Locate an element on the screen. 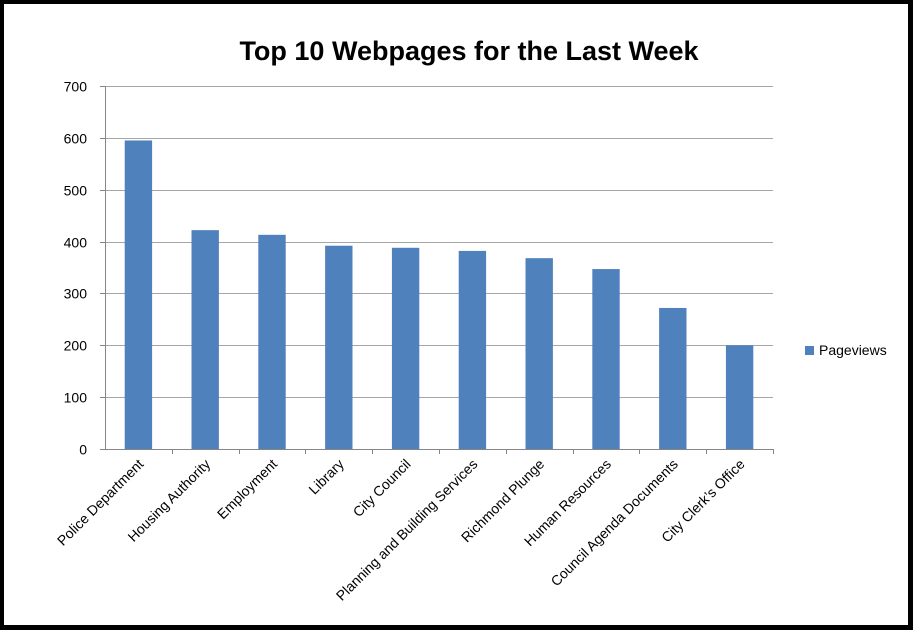  y-axis-tick-labels: 0 100 200 300 400 500 600 700 is located at coordinates (76, 268).